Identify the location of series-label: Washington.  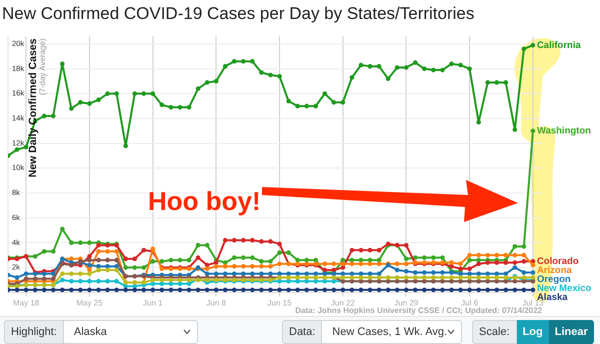
(564, 131).